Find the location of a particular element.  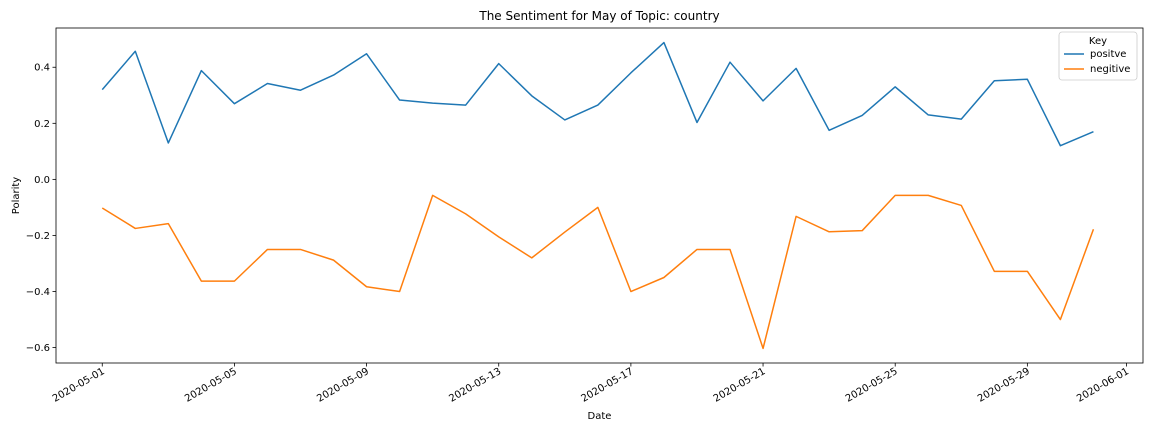

chart-title: The Sentiment for May of Topic: country is located at coordinates (598, 16).